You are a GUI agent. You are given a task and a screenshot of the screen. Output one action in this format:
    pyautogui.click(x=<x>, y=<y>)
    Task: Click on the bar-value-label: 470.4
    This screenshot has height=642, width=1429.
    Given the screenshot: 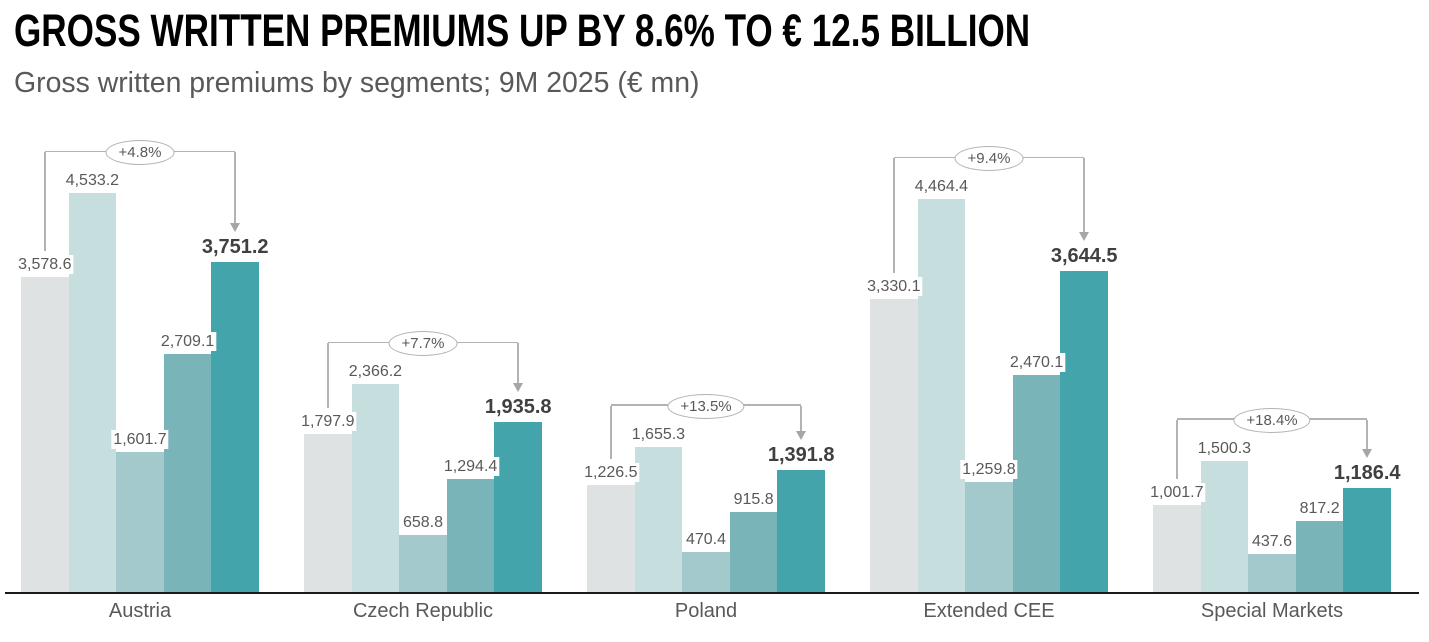 What is the action you would take?
    pyautogui.click(x=706, y=539)
    